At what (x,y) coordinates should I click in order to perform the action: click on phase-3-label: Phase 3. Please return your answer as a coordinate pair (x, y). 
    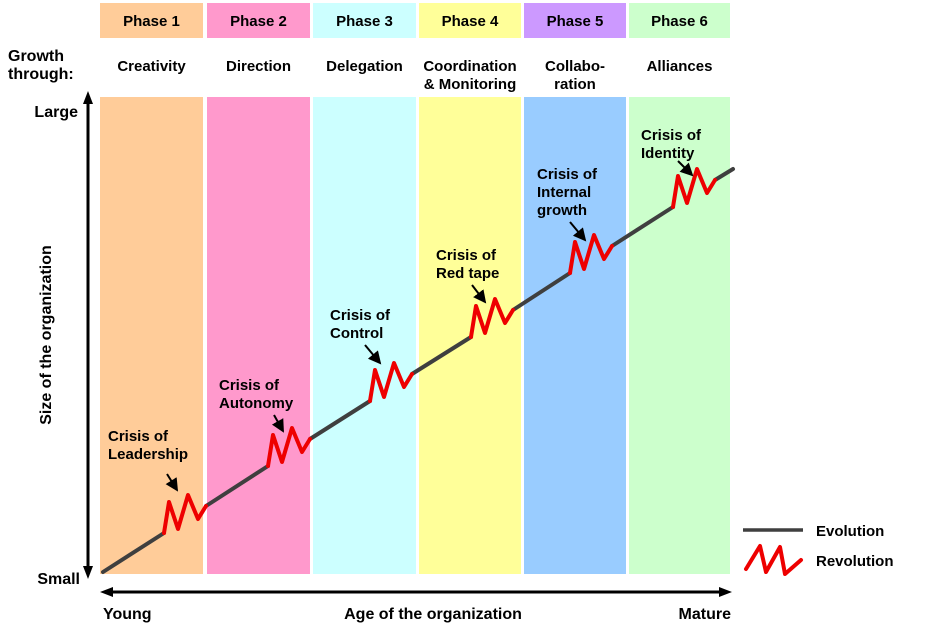
    Looking at the image, I should click on (364, 21).